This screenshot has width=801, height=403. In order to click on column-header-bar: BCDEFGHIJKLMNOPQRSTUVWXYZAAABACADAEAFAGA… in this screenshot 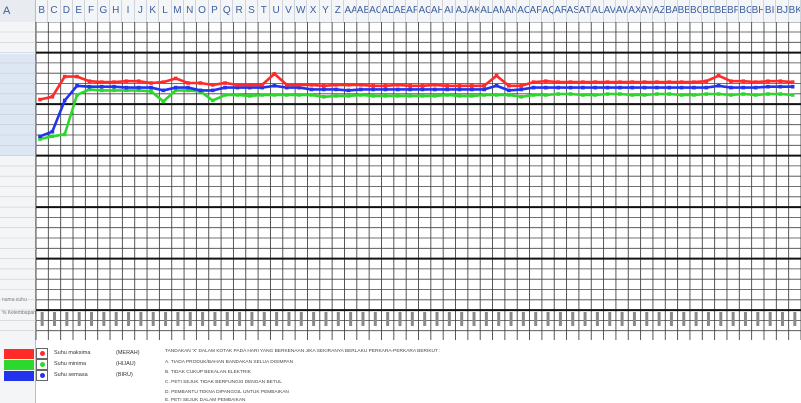, I will do `click(400, 11)`.